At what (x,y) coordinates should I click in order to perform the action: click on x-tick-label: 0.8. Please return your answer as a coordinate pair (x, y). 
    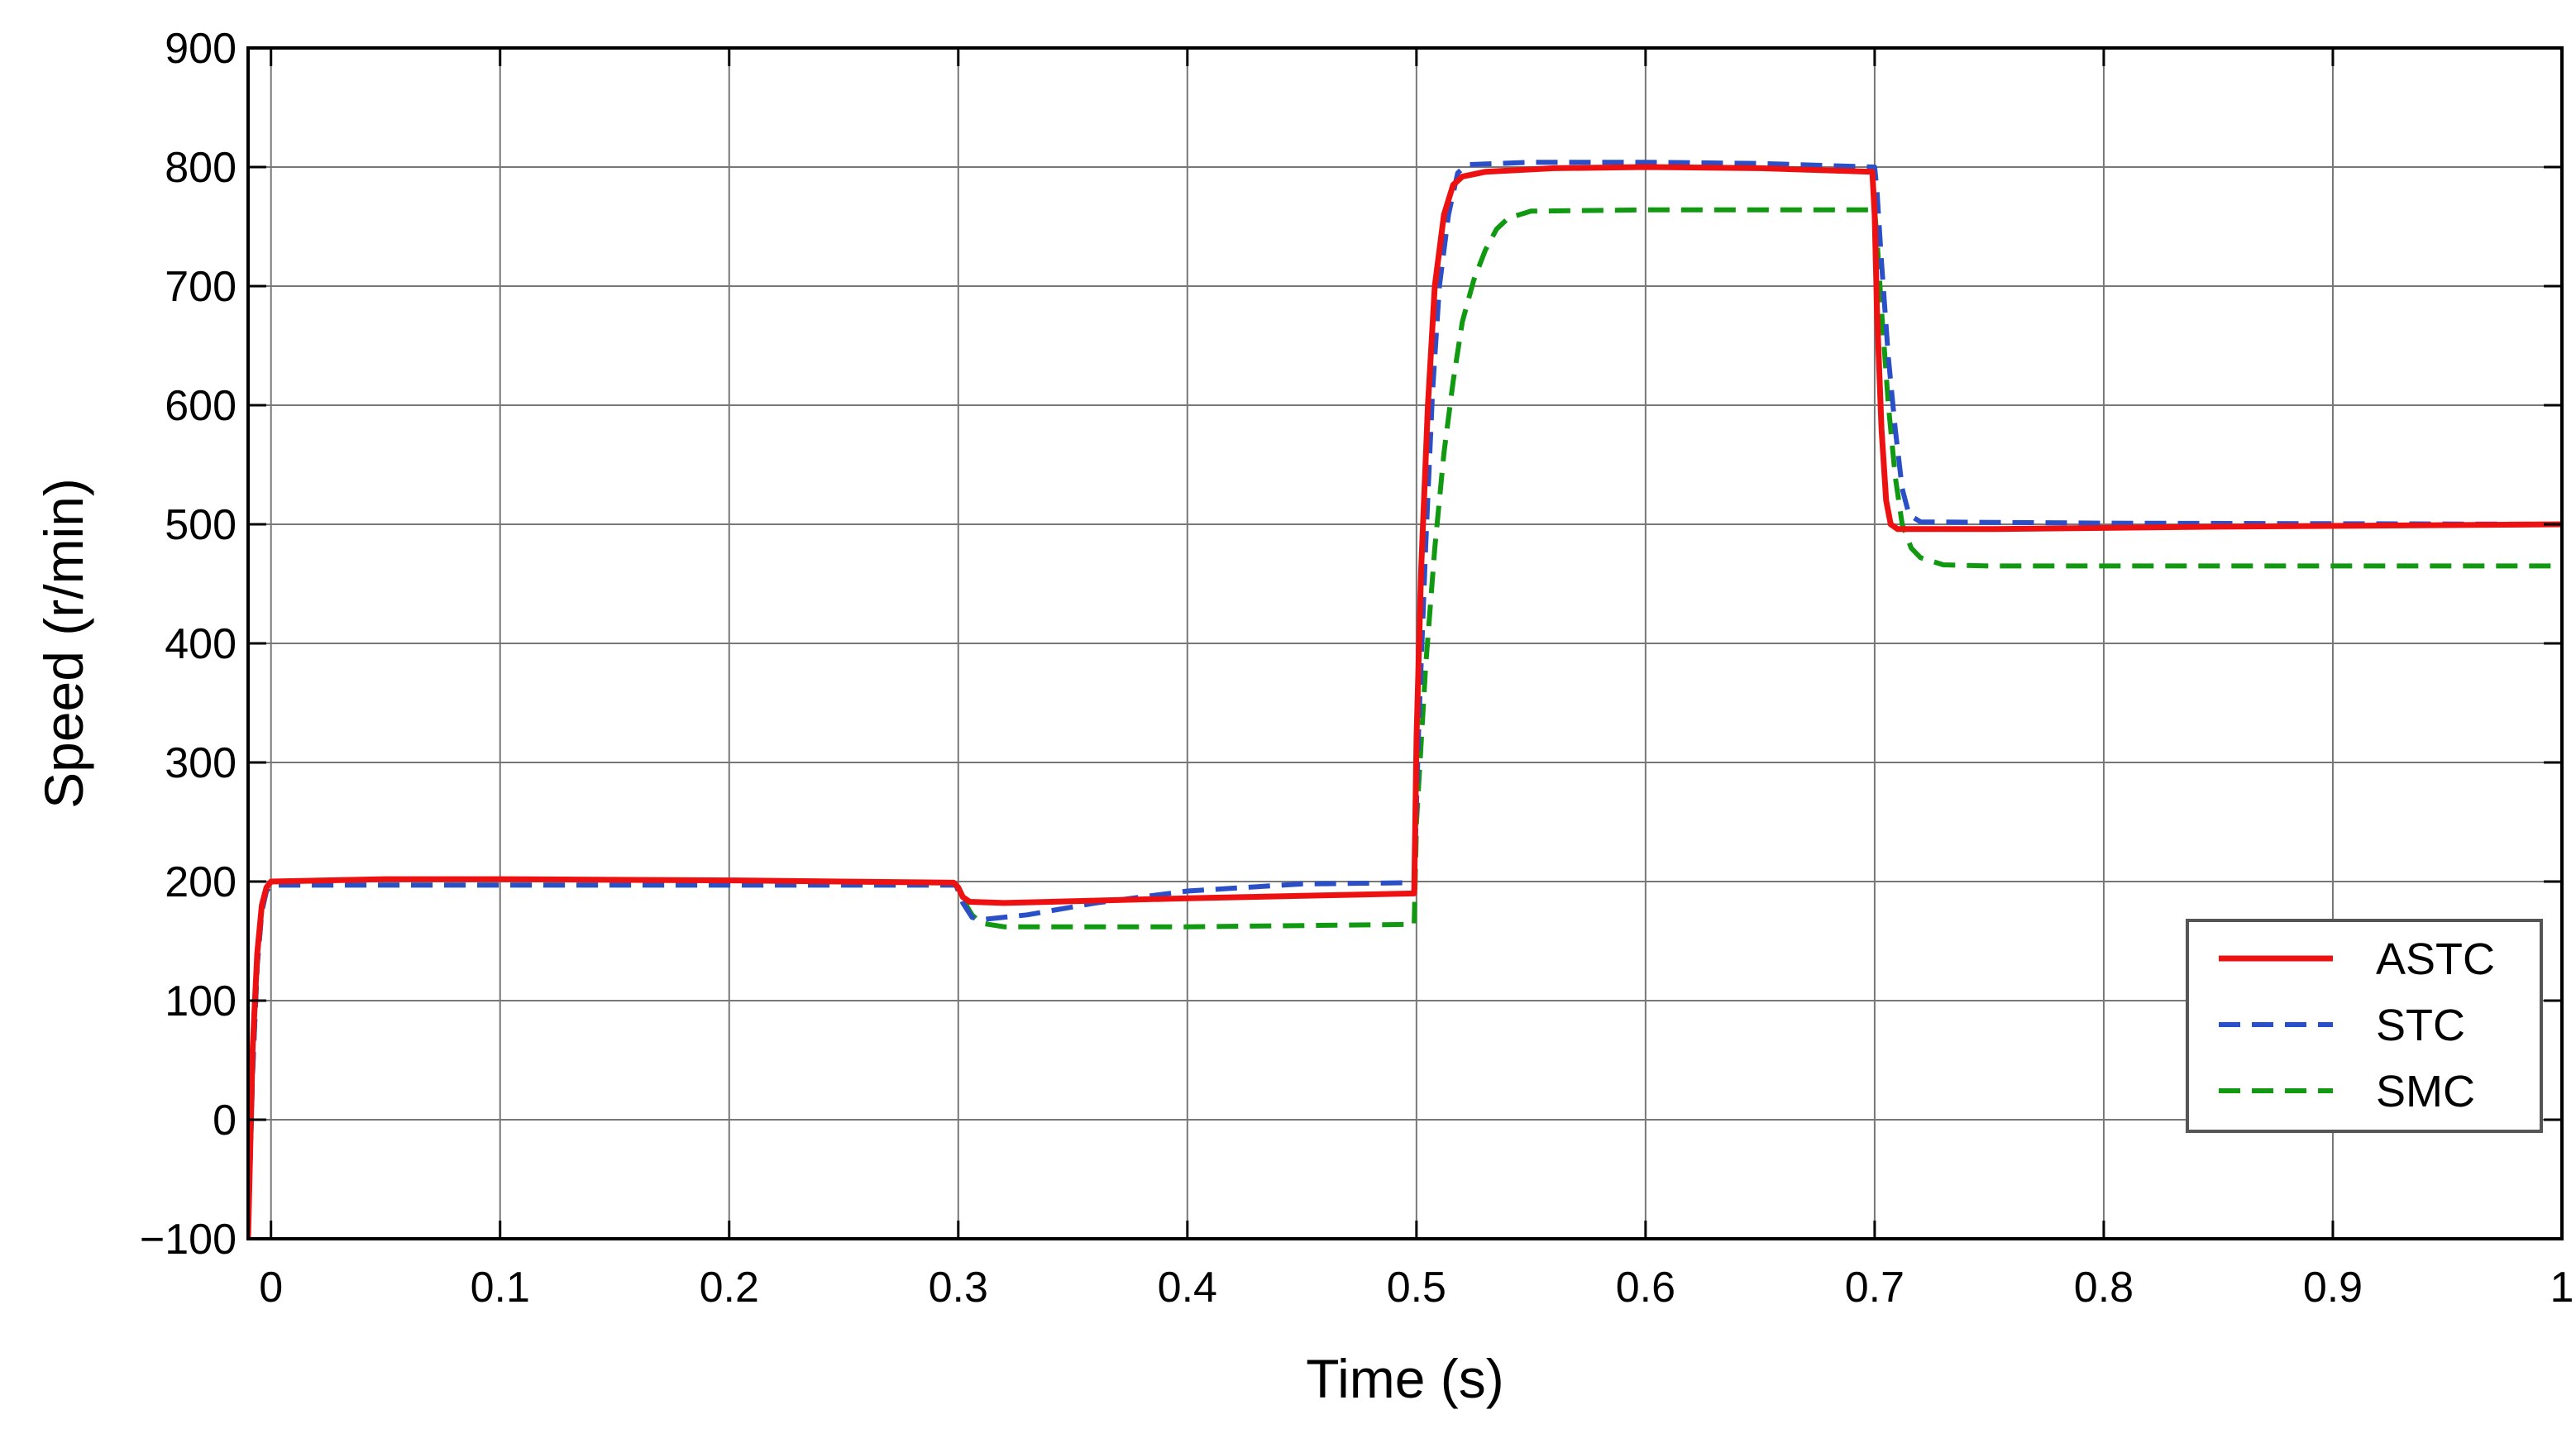
    Looking at the image, I should click on (2104, 1288).